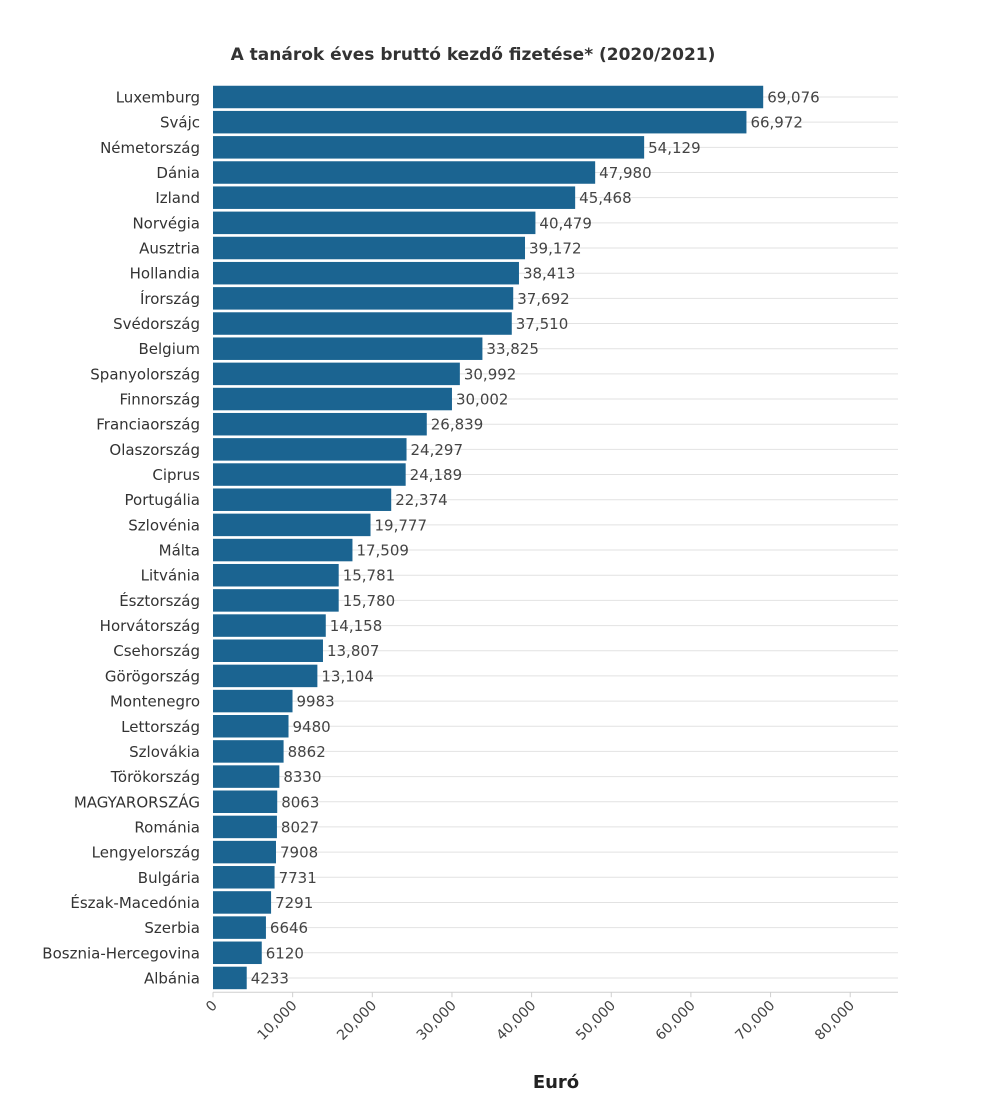 This screenshot has width=1007, height=1117. What do you see at coordinates (299, 853) in the screenshot?
I see `value-label: 7908` at bounding box center [299, 853].